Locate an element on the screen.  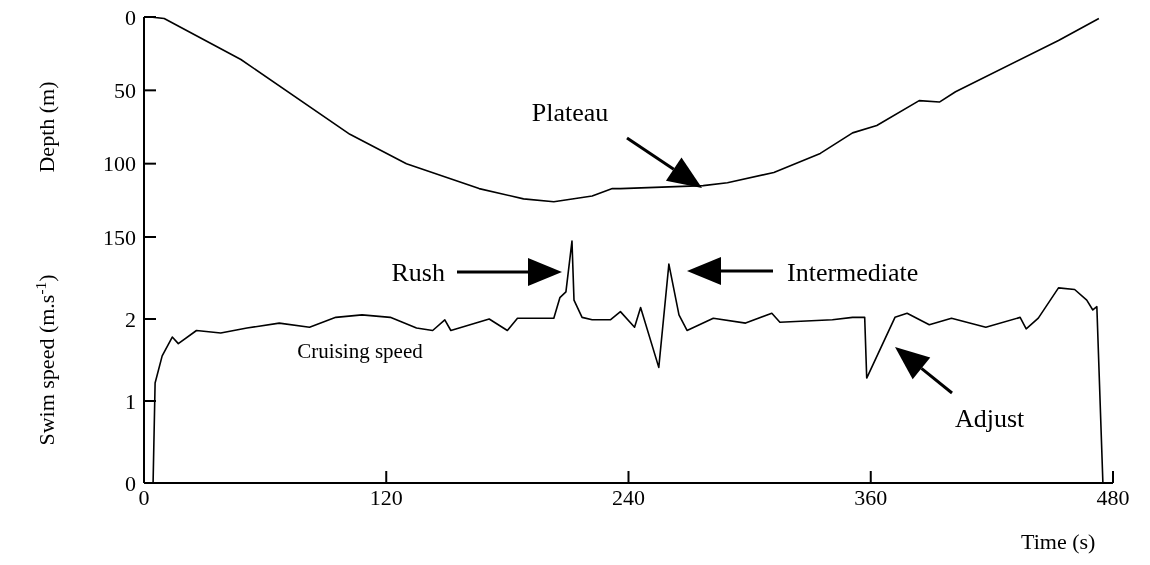
annotation: Rush is located at coordinates (418, 272).